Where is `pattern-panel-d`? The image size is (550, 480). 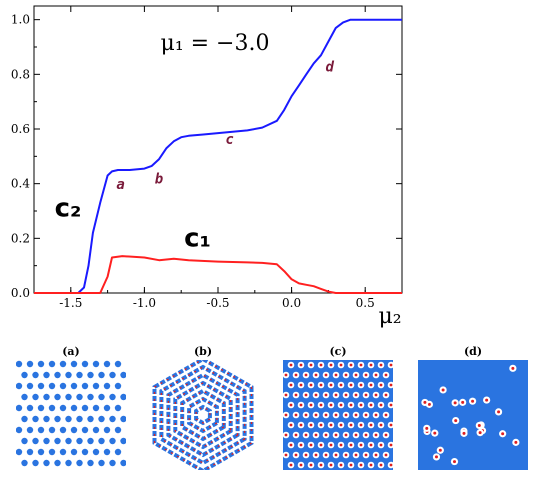 pattern-panel-d is located at coordinates (473, 415).